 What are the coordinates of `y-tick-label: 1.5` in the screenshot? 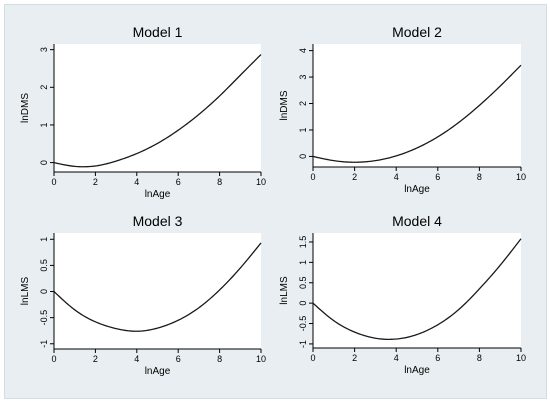 It's located at (303, 242).